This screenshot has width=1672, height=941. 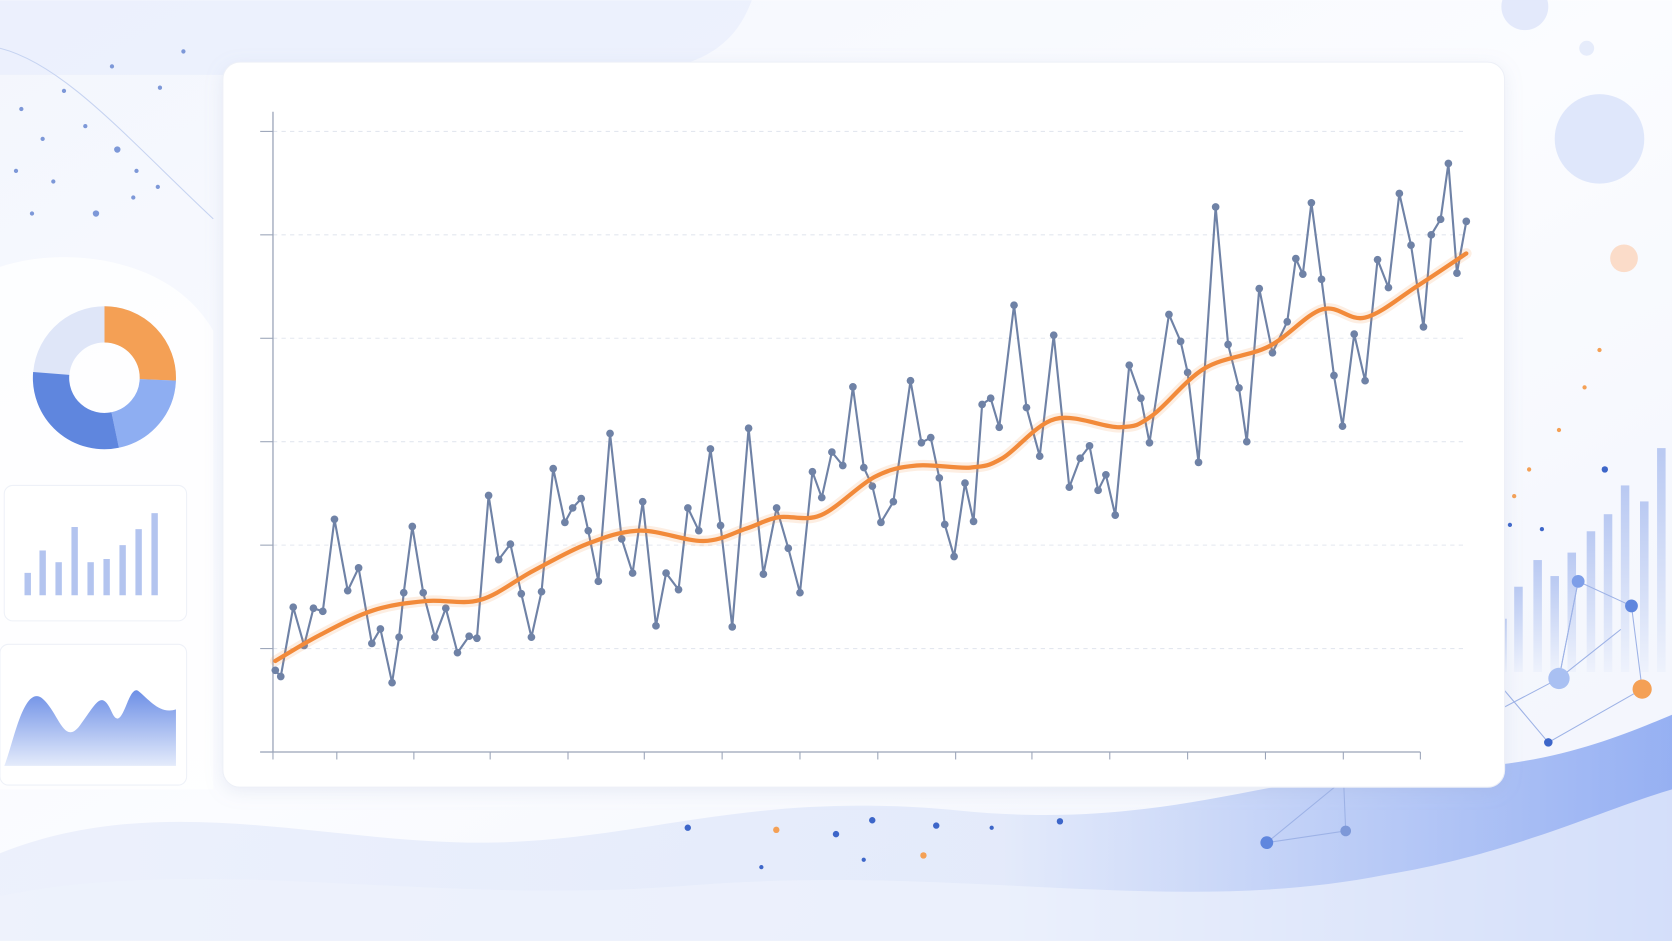 What do you see at coordinates (376, 37) in the screenshot?
I see `bg-blob` at bounding box center [376, 37].